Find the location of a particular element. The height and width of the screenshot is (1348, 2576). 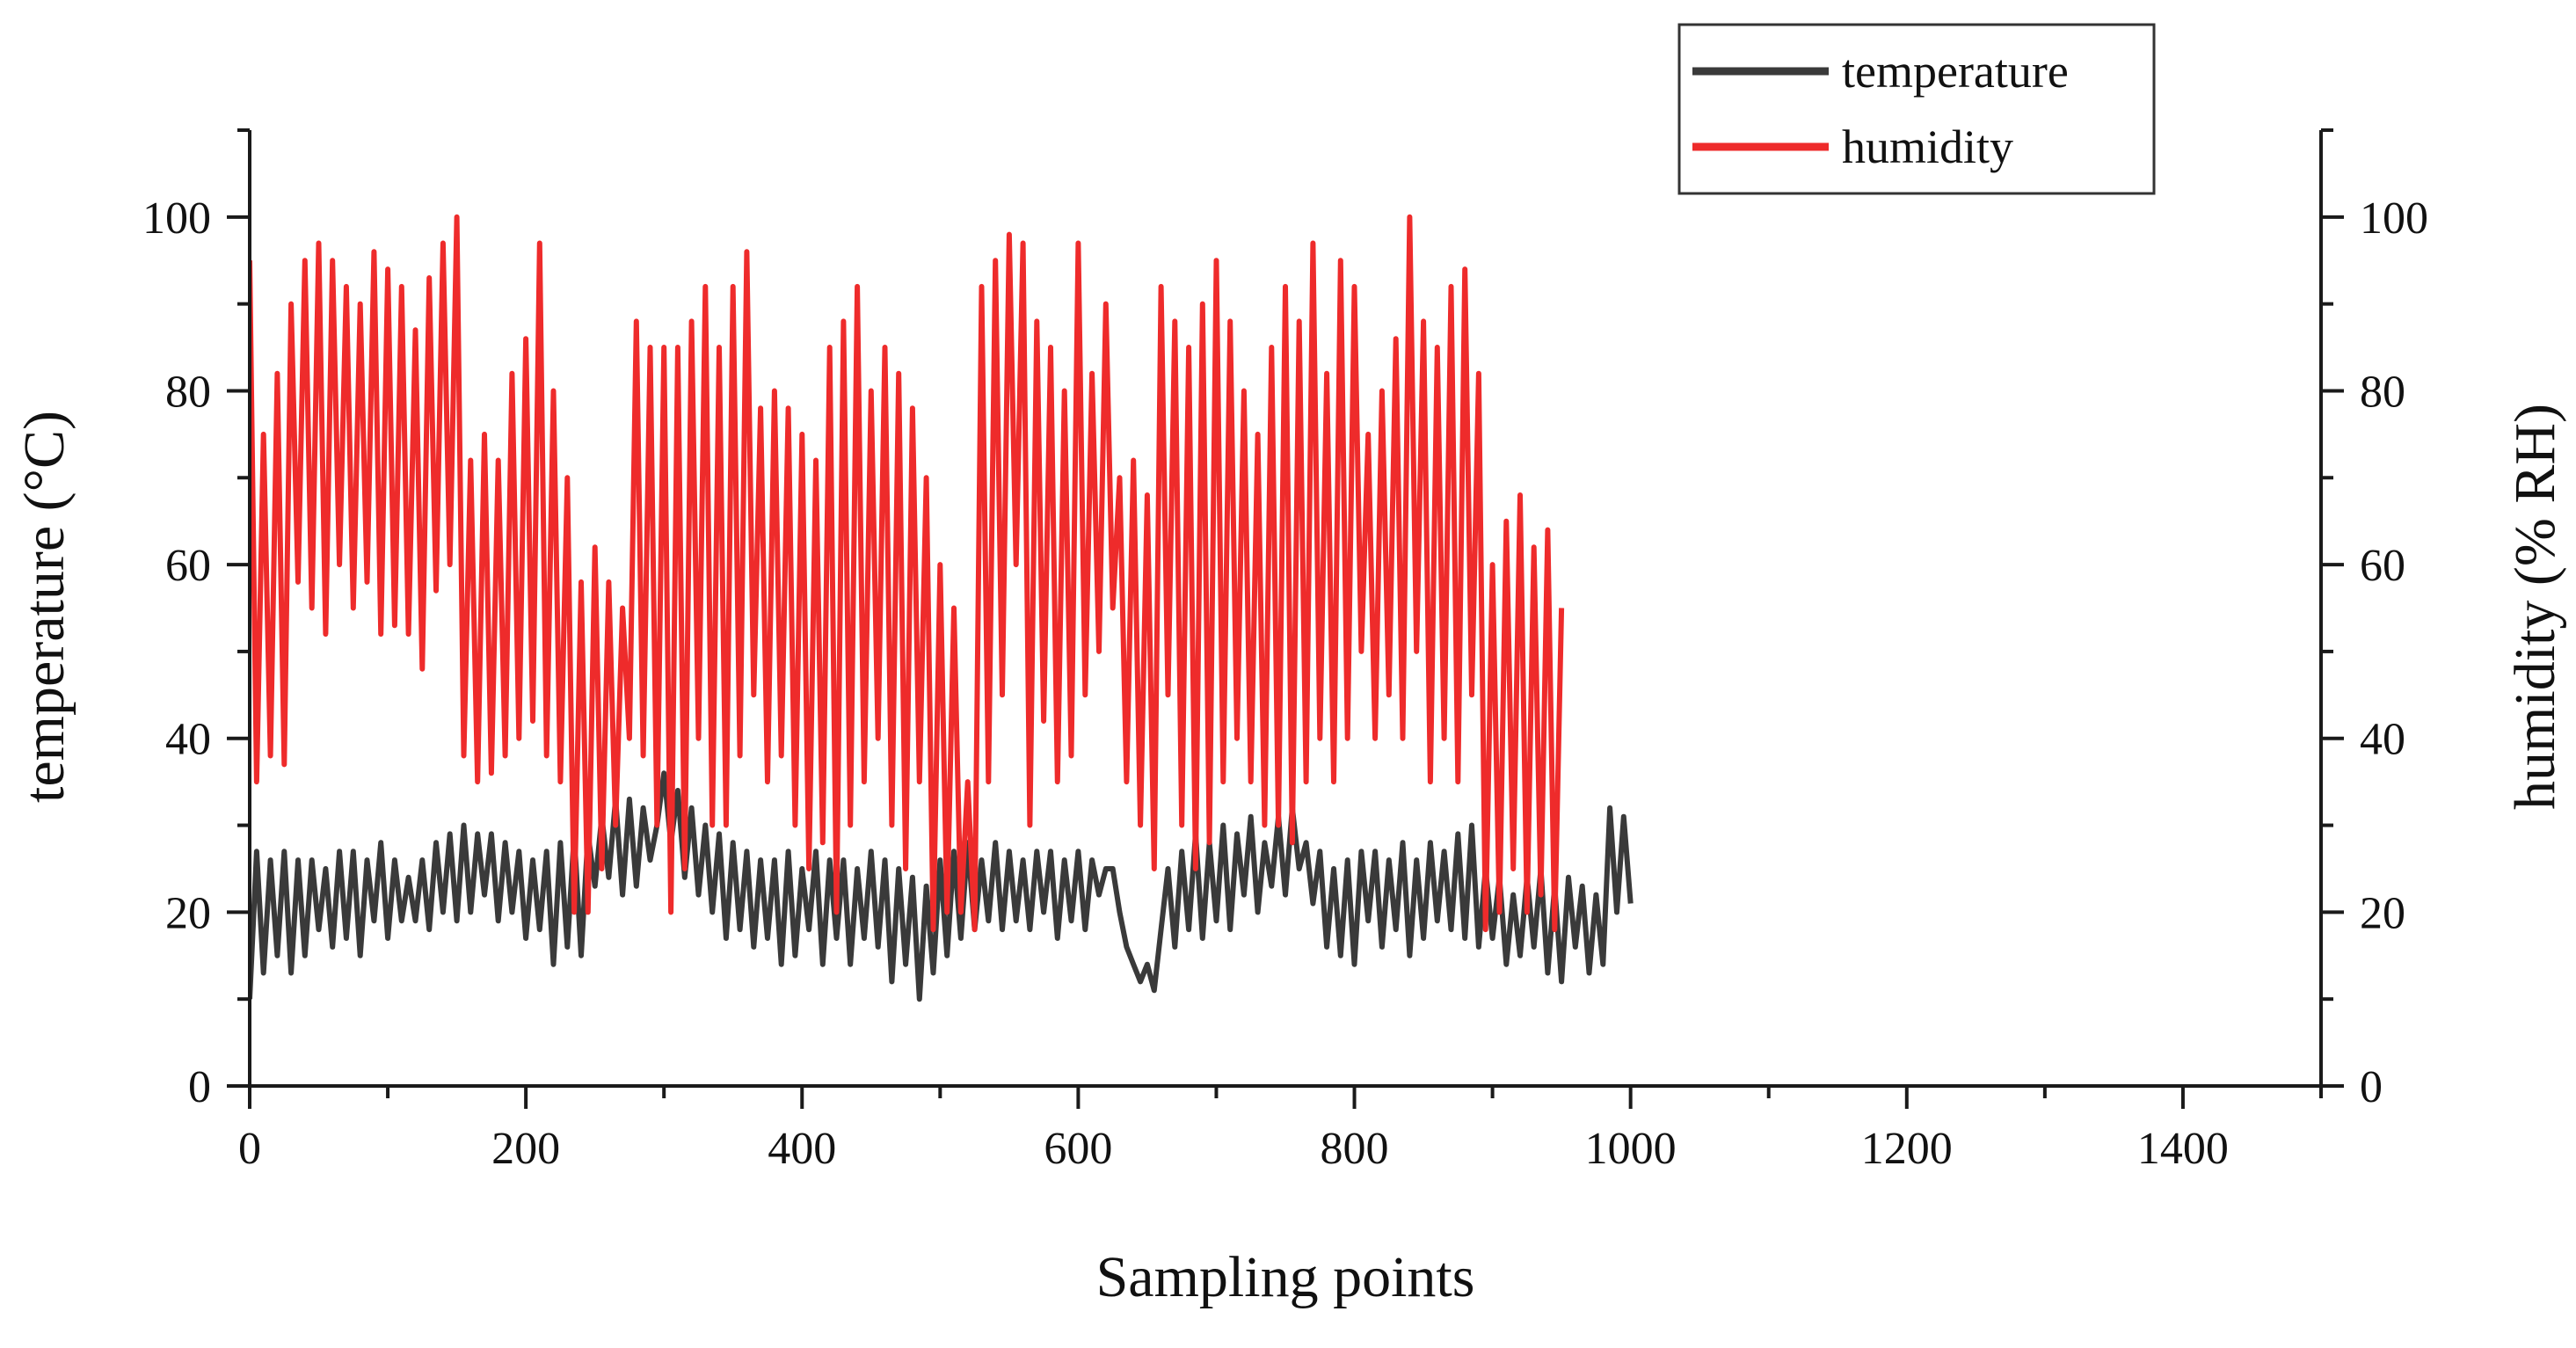

x-tick-label: 800 is located at coordinates (1355, 1149).